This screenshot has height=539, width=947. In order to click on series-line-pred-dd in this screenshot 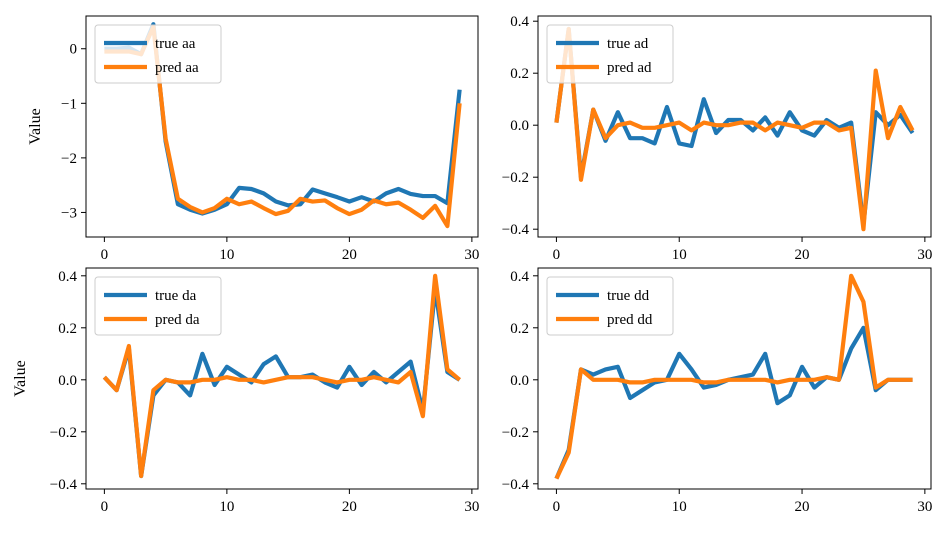, I will do `click(733, 376)`.